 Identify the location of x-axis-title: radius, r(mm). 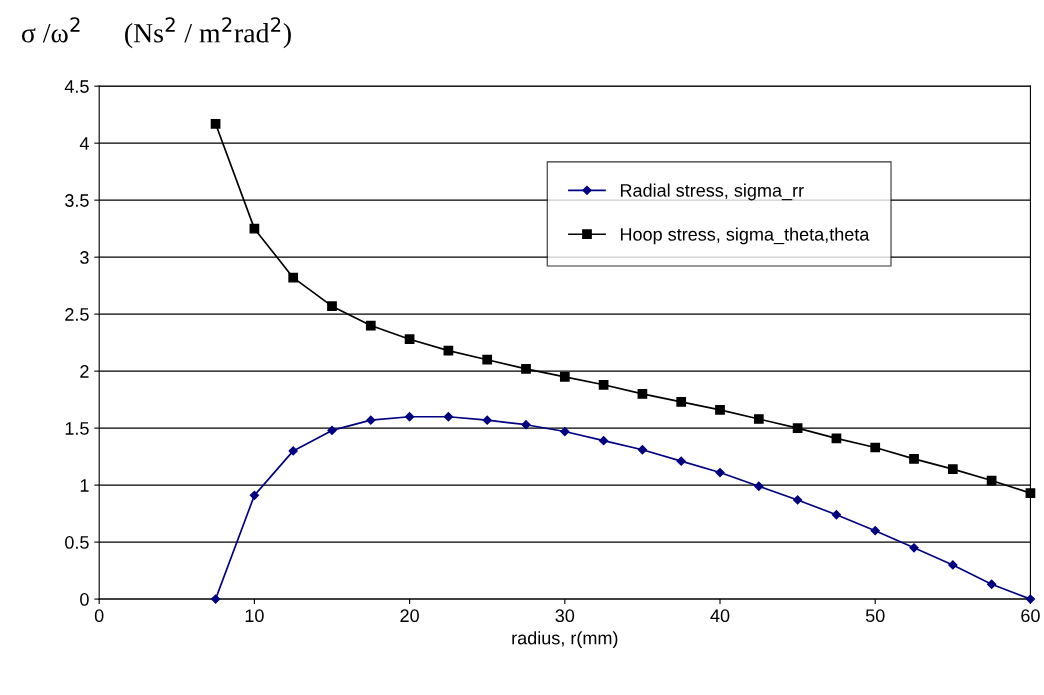
(565, 640).